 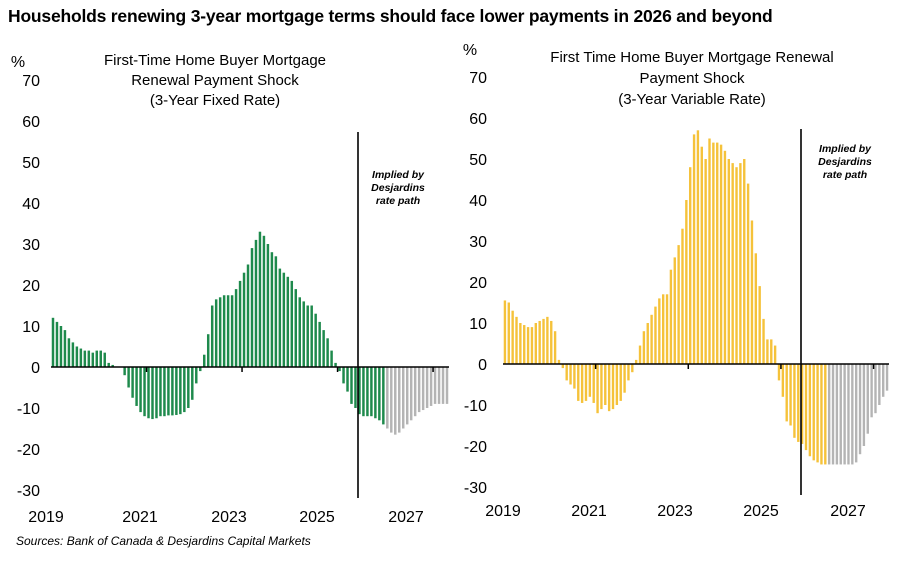 I want to click on chart-title-line: Renewal Payment Shock, so click(x=215, y=80).